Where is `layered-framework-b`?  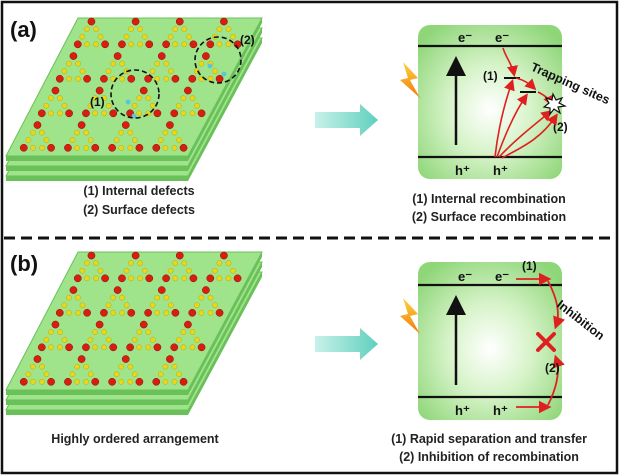 layered-framework-b is located at coordinates (134, 333).